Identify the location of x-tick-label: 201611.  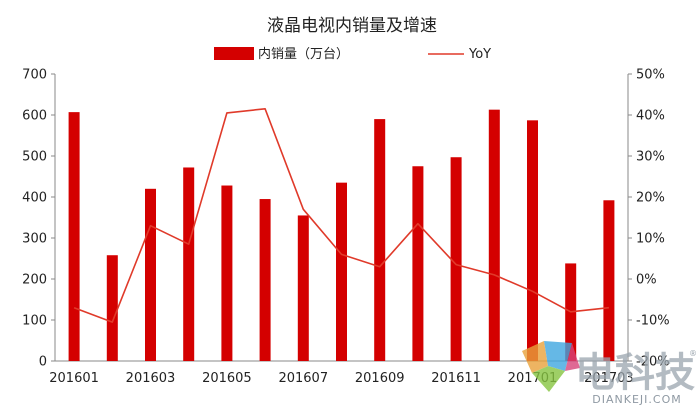
(456, 378).